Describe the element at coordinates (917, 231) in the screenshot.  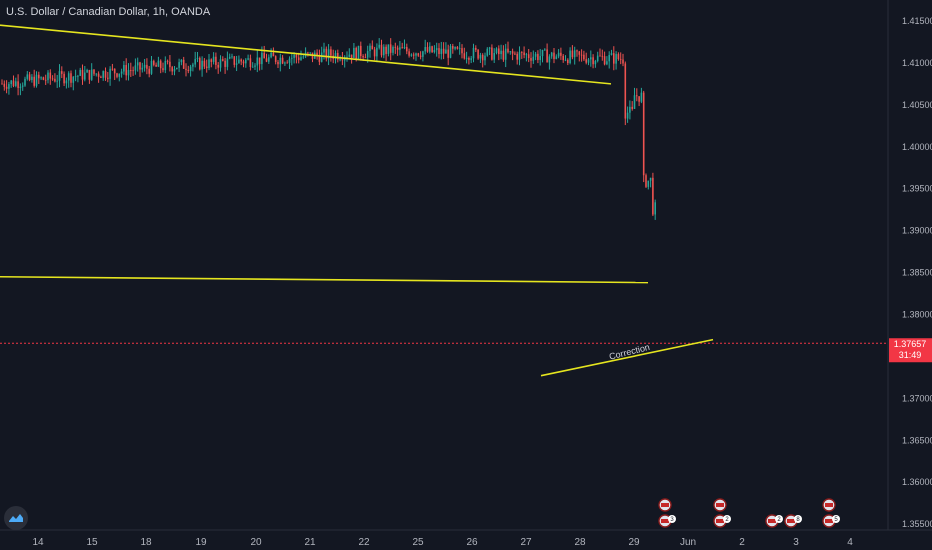
I see `price-tick-label: 1.39000` at that location.